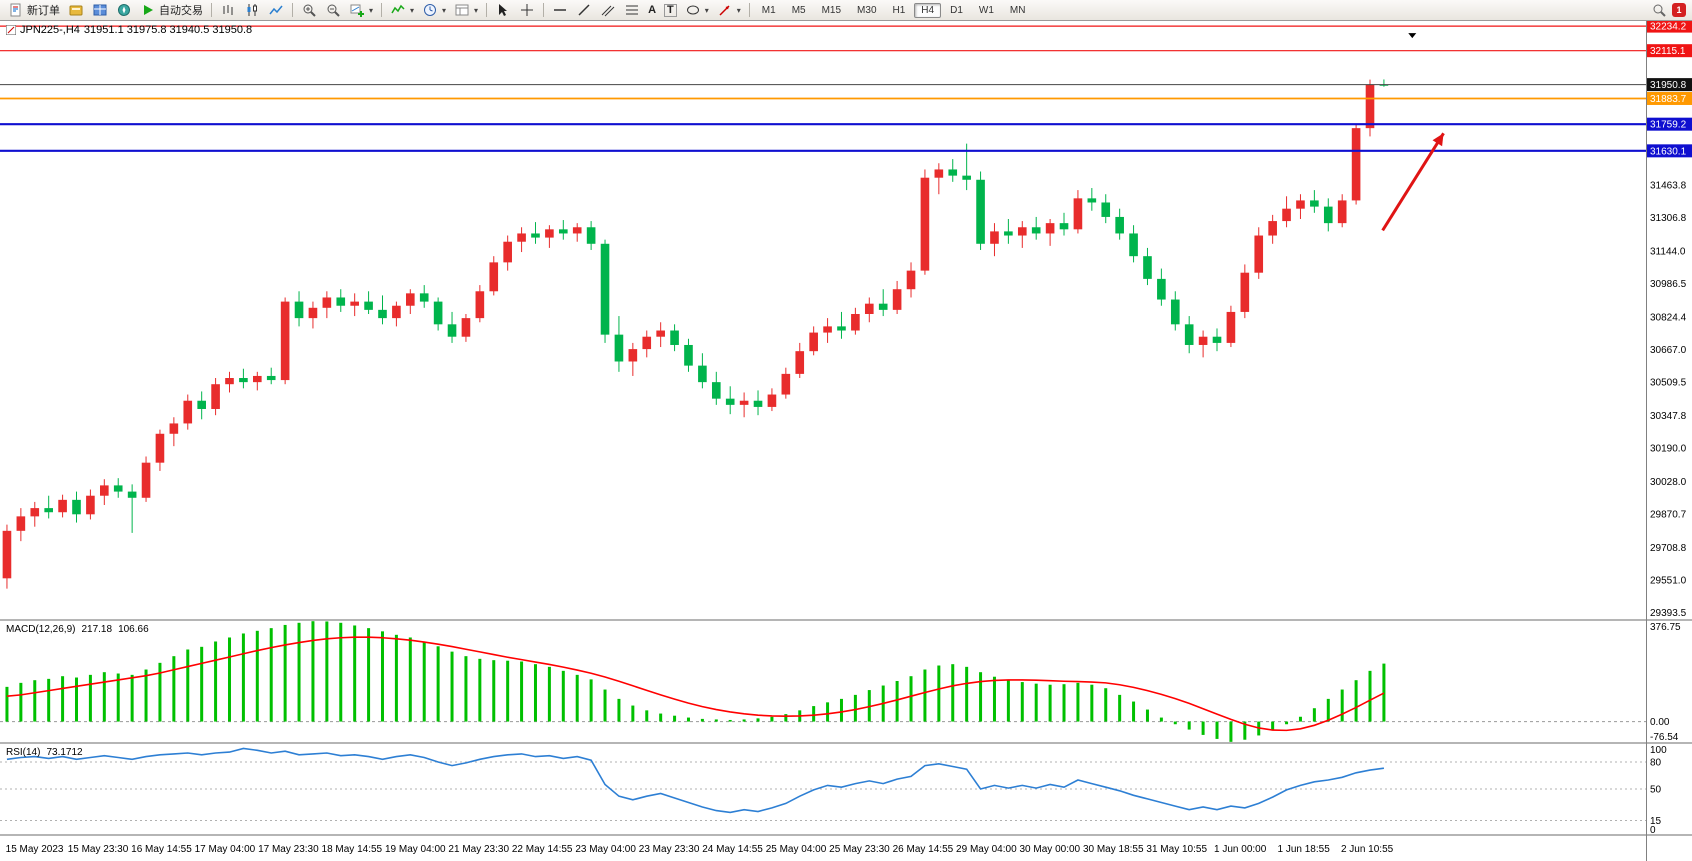  I want to click on price-tick: 29708.8, so click(1668, 548).